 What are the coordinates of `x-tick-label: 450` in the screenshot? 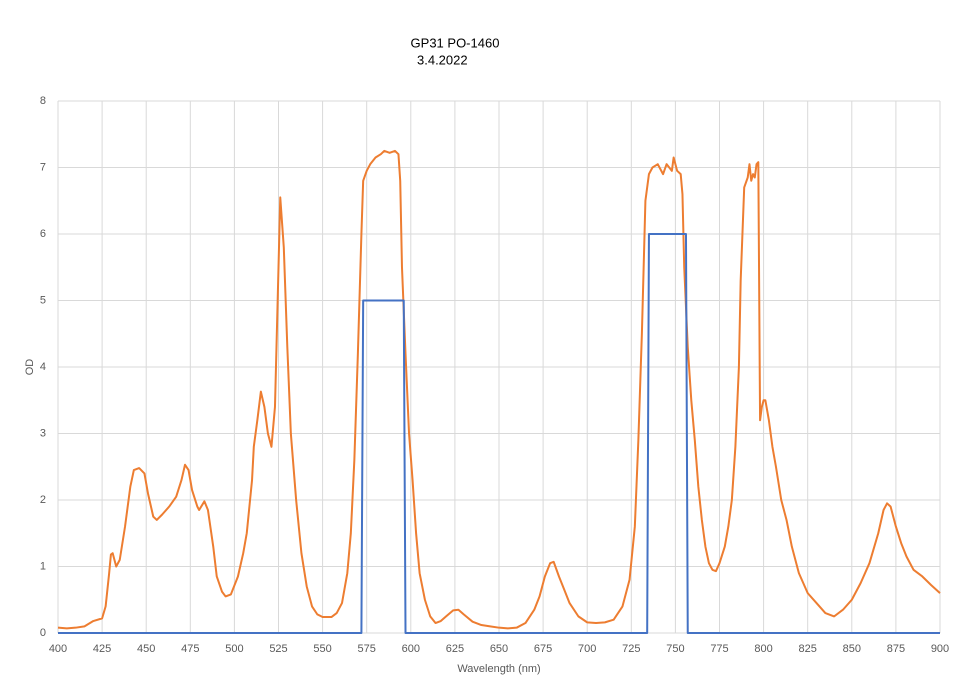 It's located at (146, 649).